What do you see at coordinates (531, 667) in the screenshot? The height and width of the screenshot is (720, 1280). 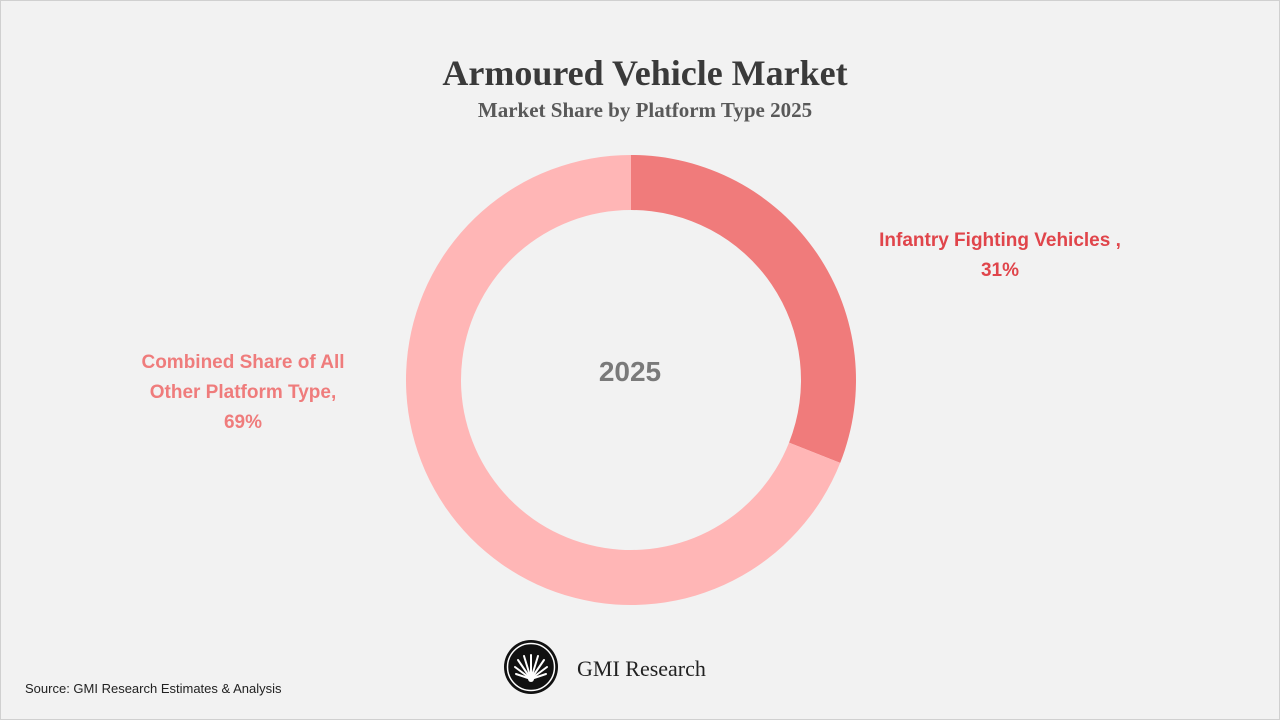 I see `fan-leaf-logo-icon` at bounding box center [531, 667].